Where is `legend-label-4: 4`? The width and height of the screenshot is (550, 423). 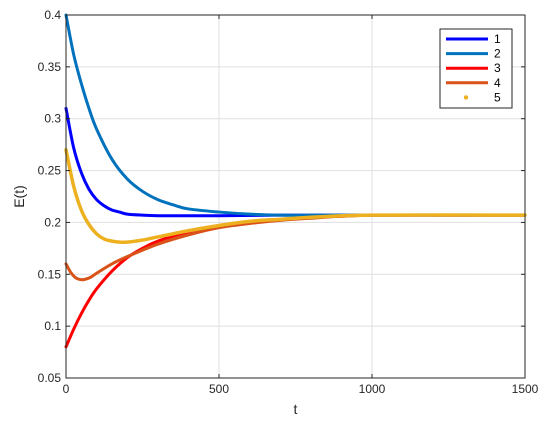 legend-label-4: 4 is located at coordinates (497, 83).